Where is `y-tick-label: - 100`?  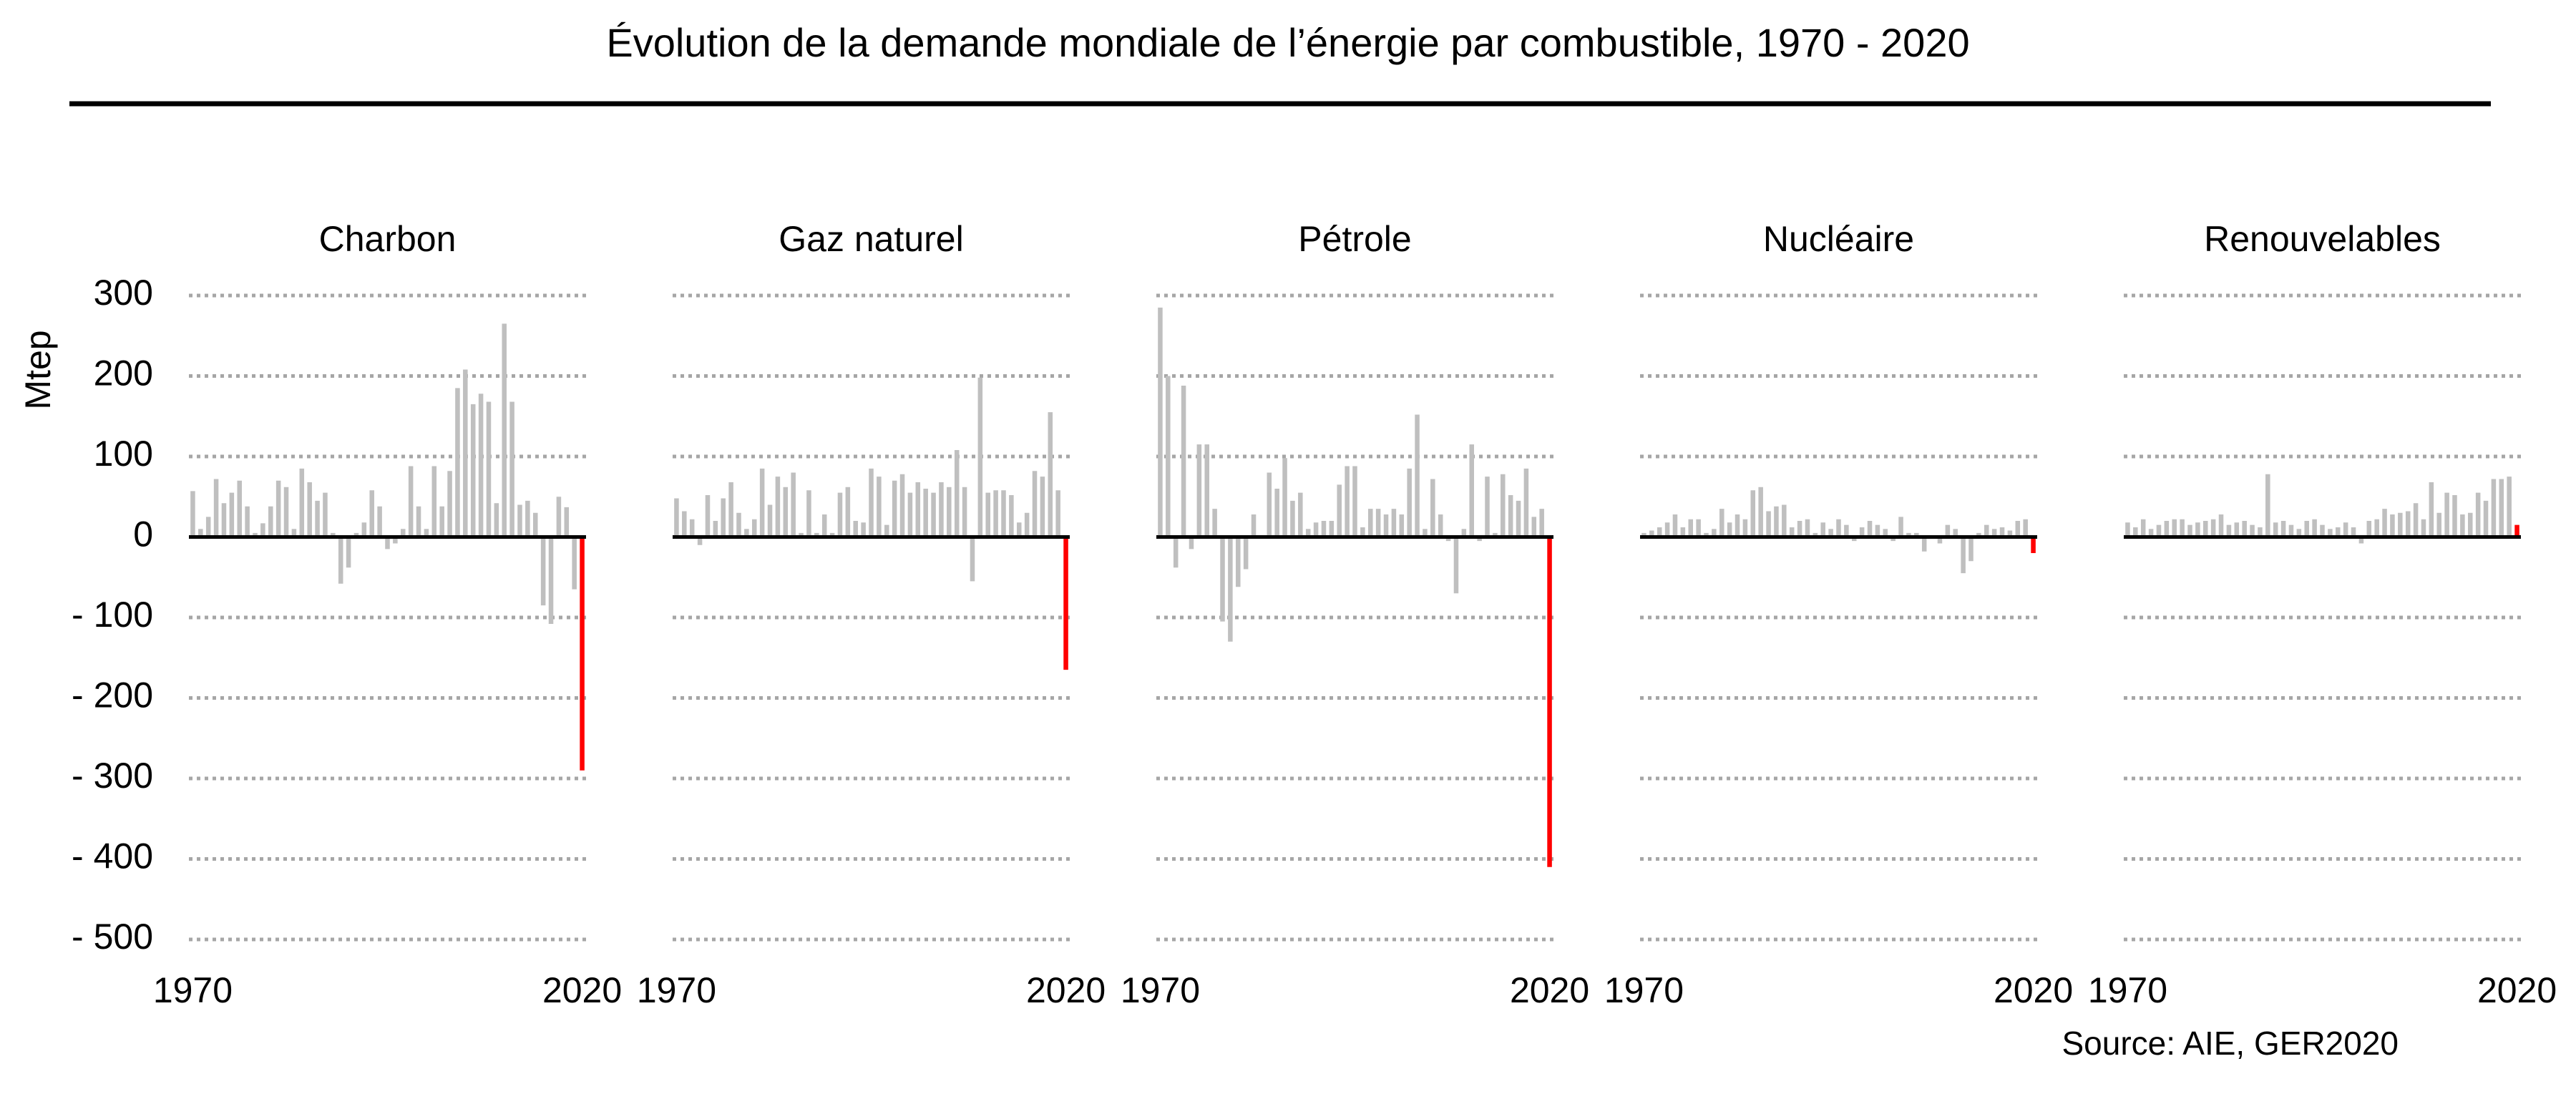
y-tick-label: - 100 is located at coordinates (112, 615).